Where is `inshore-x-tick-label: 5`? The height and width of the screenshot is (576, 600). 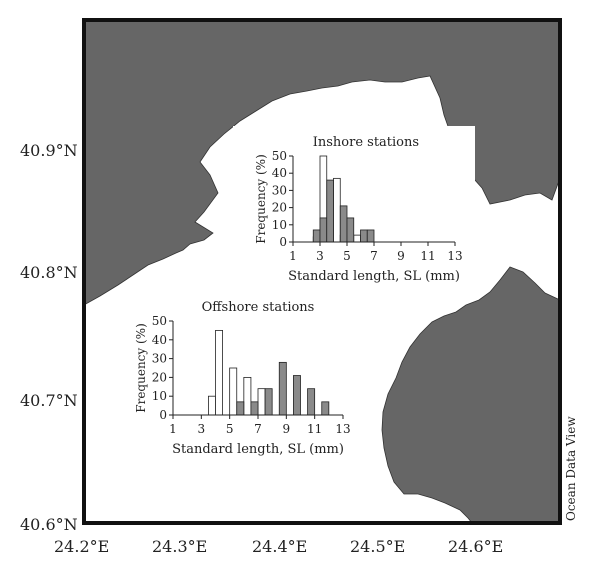
inshore-x-tick-label: 5 is located at coordinates (347, 256).